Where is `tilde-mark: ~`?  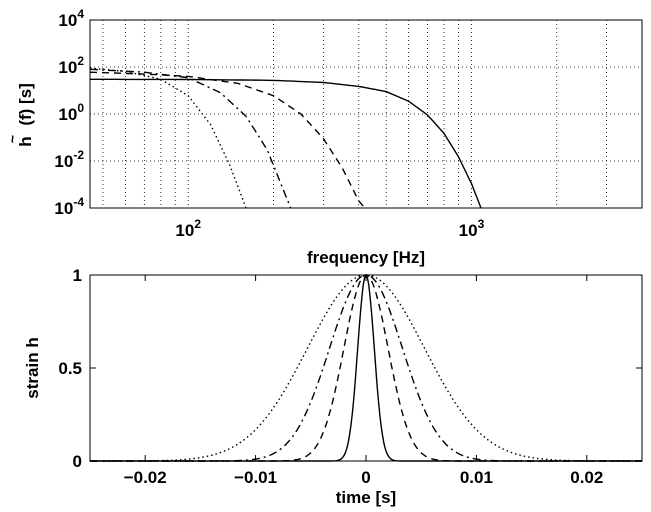
tilde-mark: ~ is located at coordinates (12, 139).